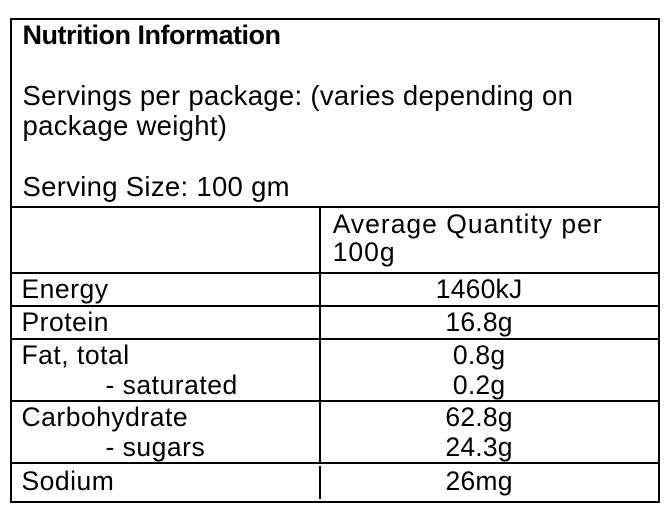 The width and height of the screenshot is (667, 518). Describe the element at coordinates (151, 34) in the screenshot. I see `label-title: Nutrition Information` at that location.